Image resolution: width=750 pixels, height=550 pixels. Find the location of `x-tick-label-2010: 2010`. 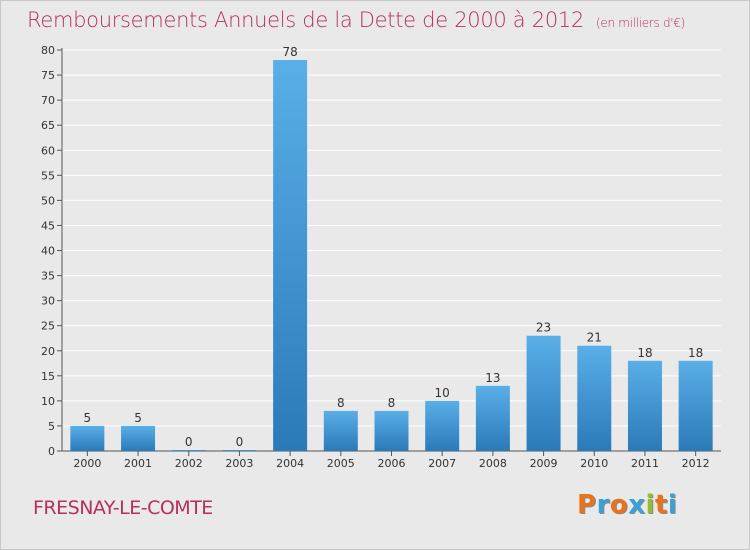

x-tick-label-2010: 2010 is located at coordinates (594, 463).